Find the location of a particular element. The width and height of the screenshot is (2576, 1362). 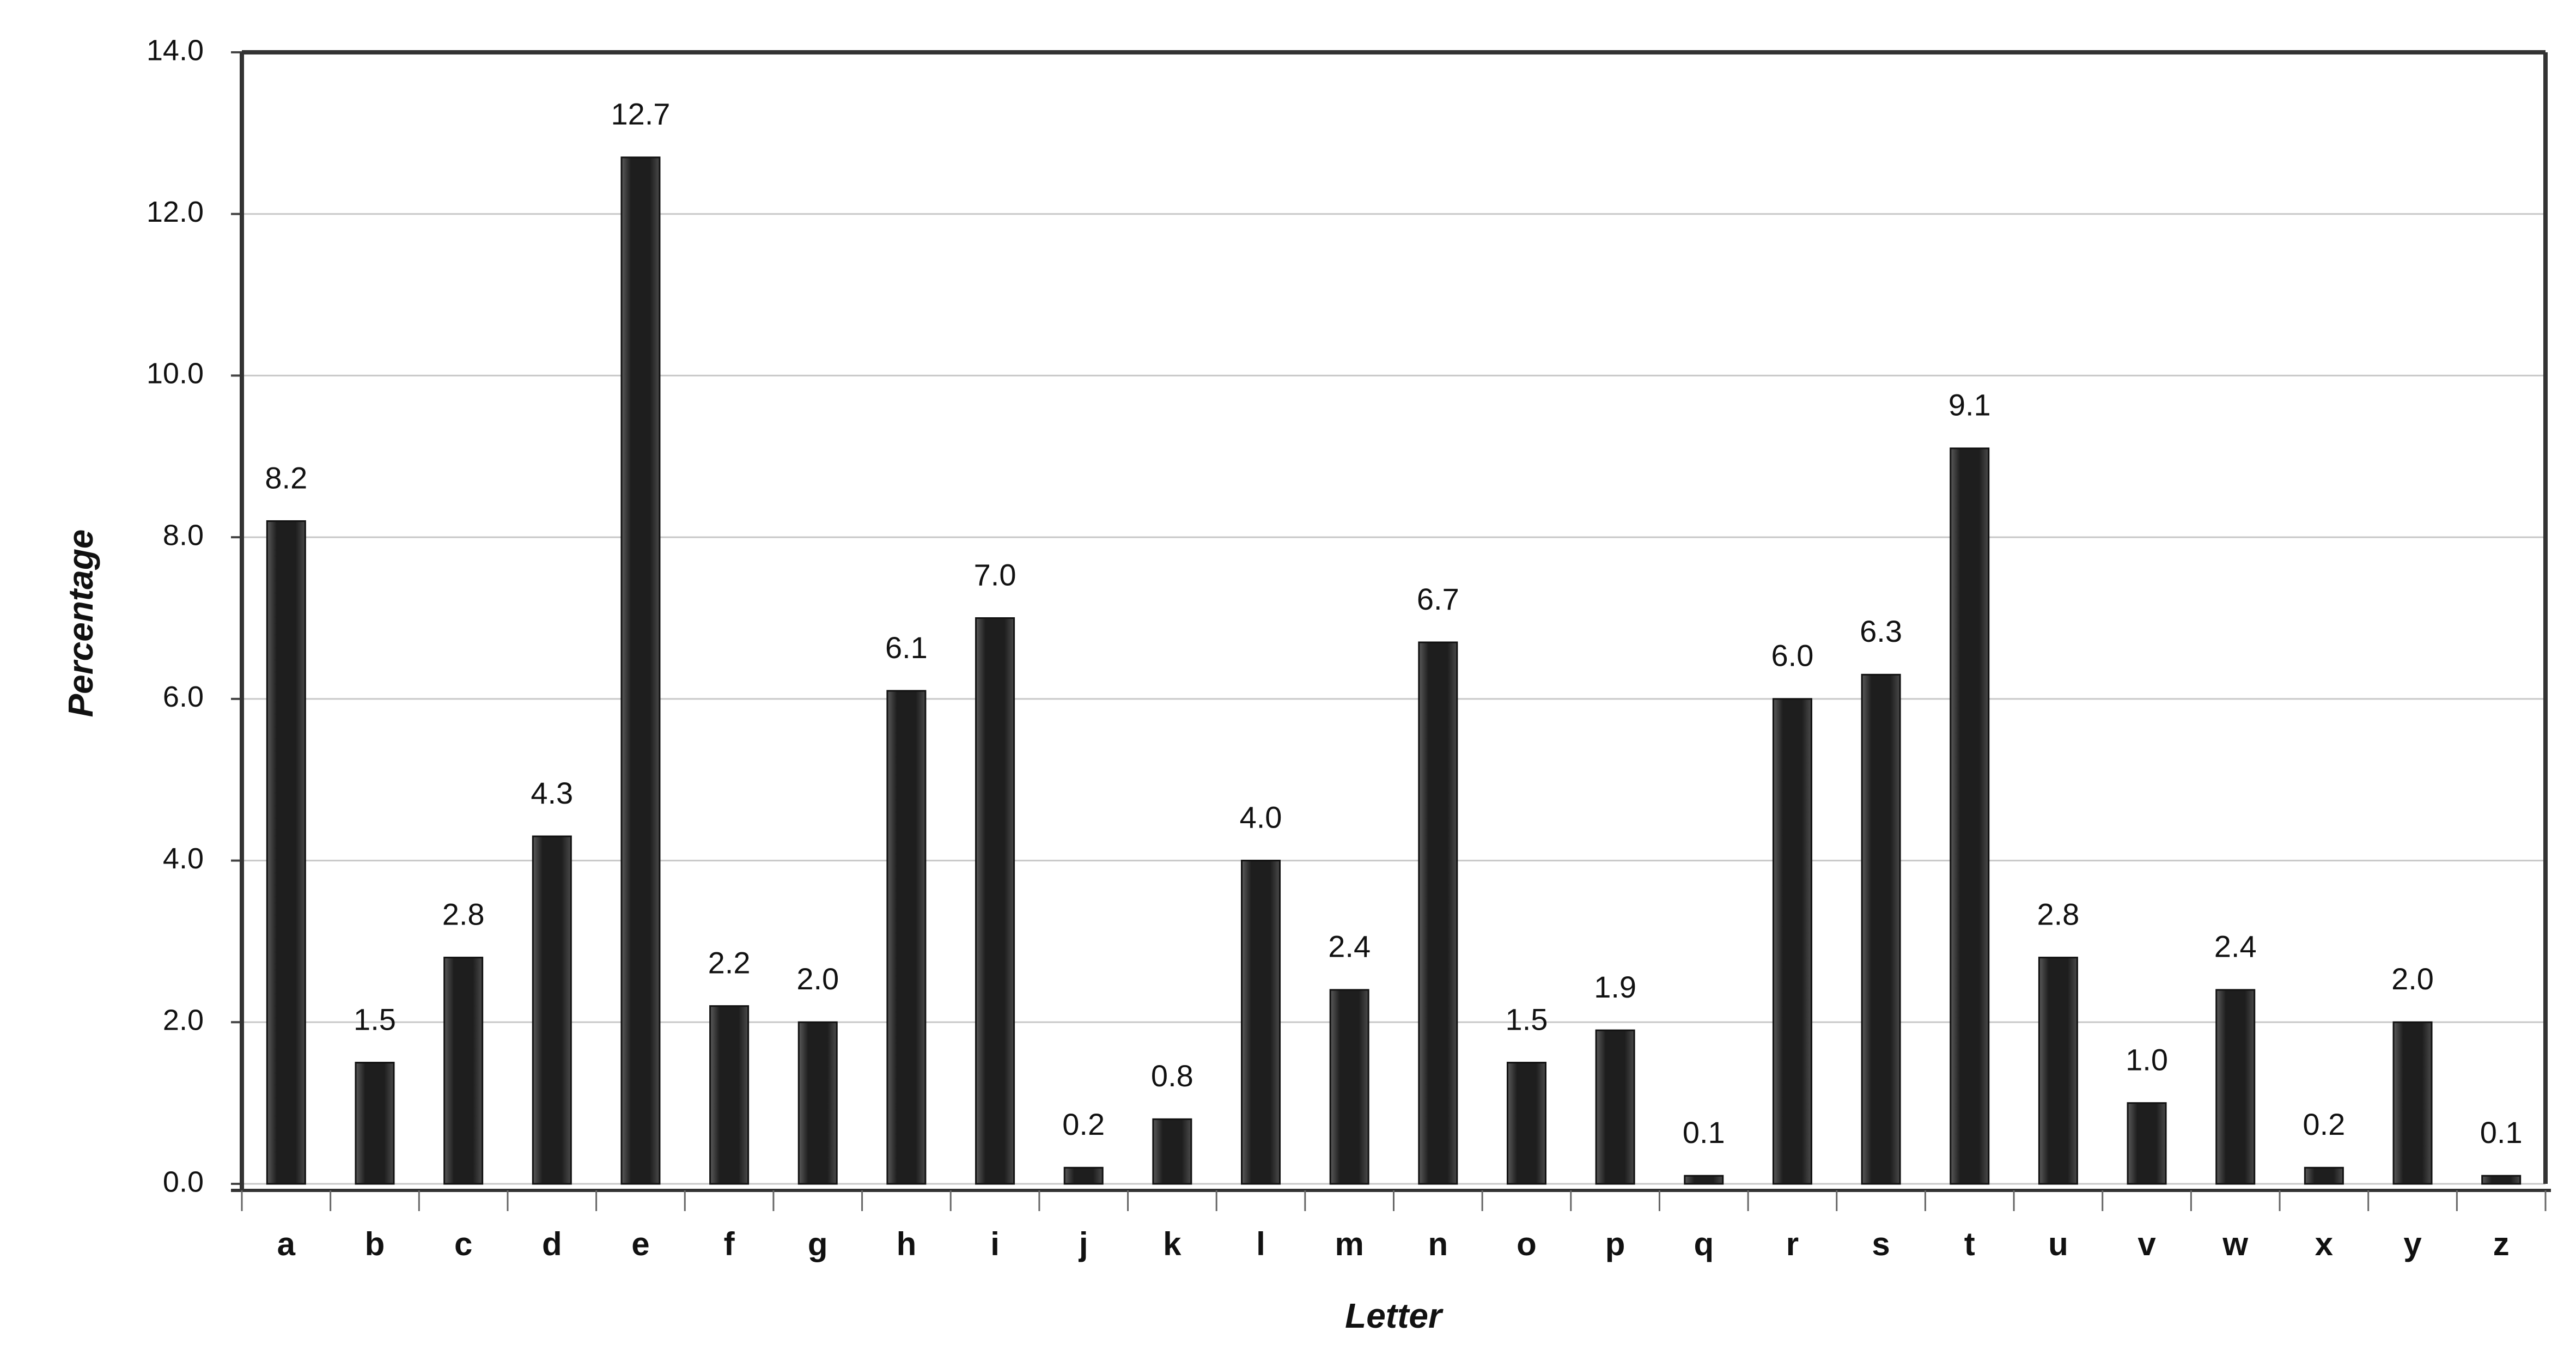

value-label: 6.0 is located at coordinates (1792, 656).